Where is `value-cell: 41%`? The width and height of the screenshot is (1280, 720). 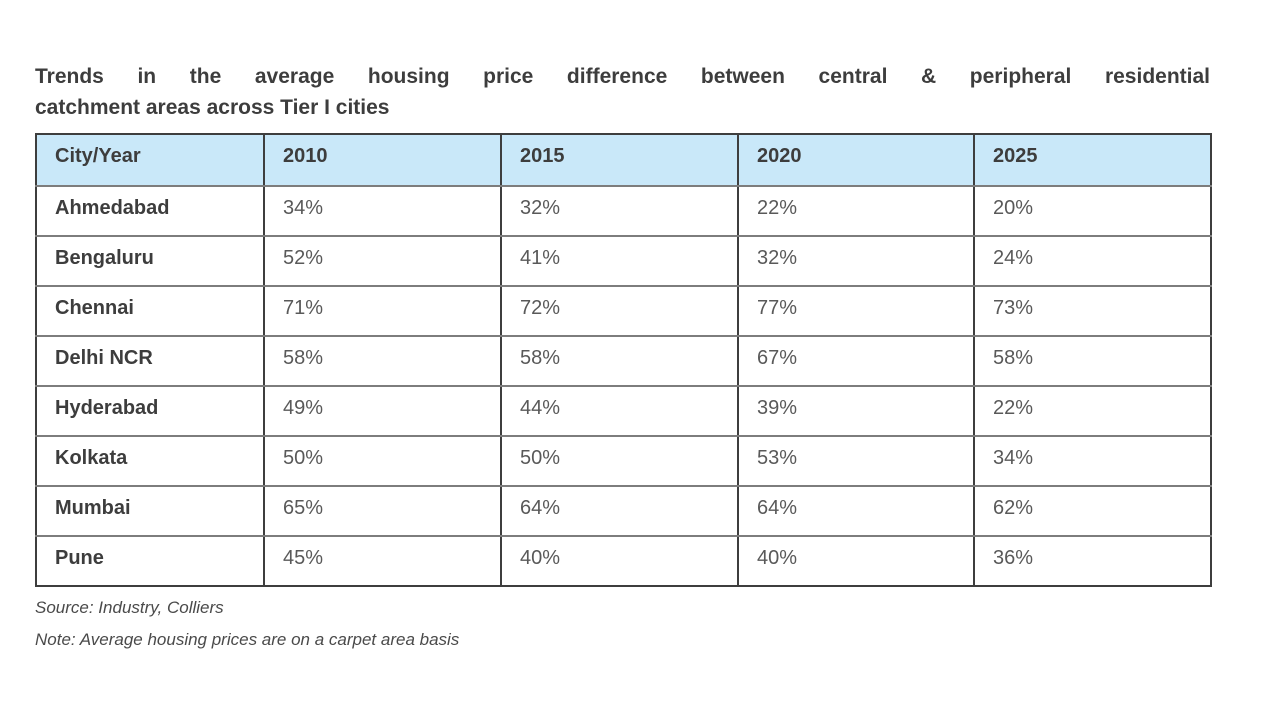
value-cell: 41% is located at coordinates (619, 261).